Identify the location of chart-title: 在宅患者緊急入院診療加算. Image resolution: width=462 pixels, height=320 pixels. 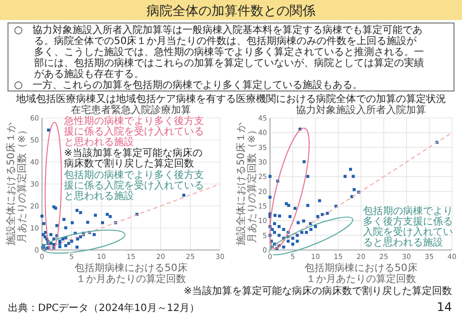
(131, 110).